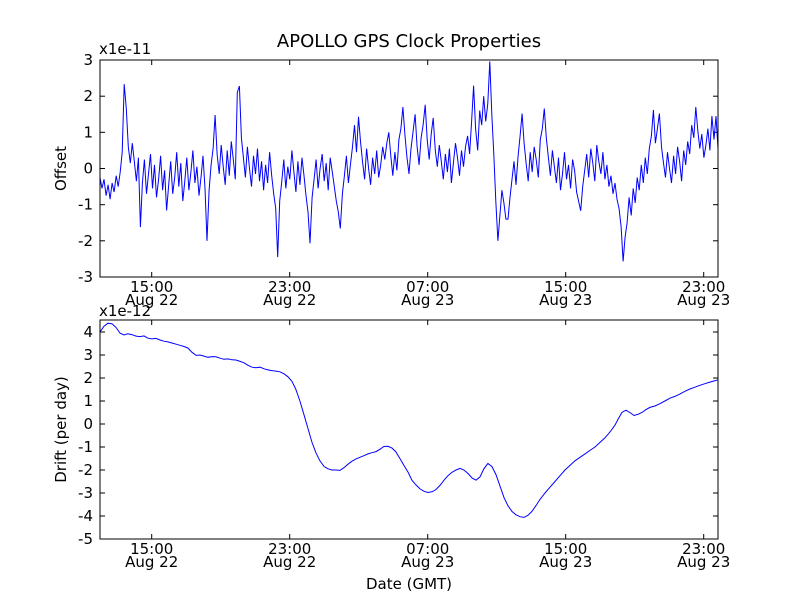 The image size is (800, 600). Describe the element at coordinates (125, 49) in the screenshot. I see `offset-scale-label: x1e-11` at that location.